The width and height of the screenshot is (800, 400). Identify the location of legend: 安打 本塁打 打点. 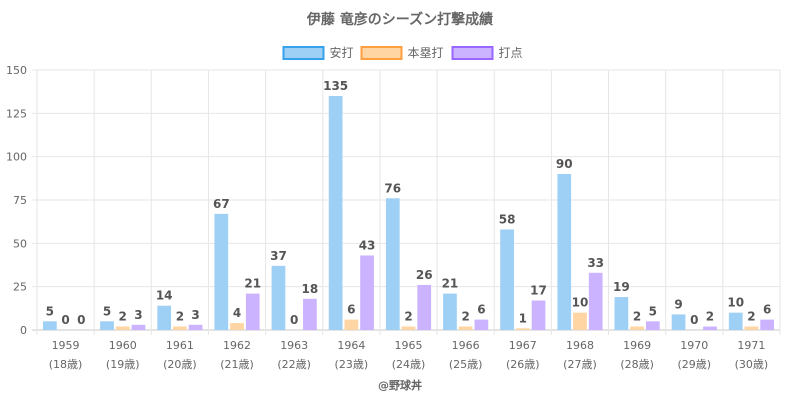
(402, 52).